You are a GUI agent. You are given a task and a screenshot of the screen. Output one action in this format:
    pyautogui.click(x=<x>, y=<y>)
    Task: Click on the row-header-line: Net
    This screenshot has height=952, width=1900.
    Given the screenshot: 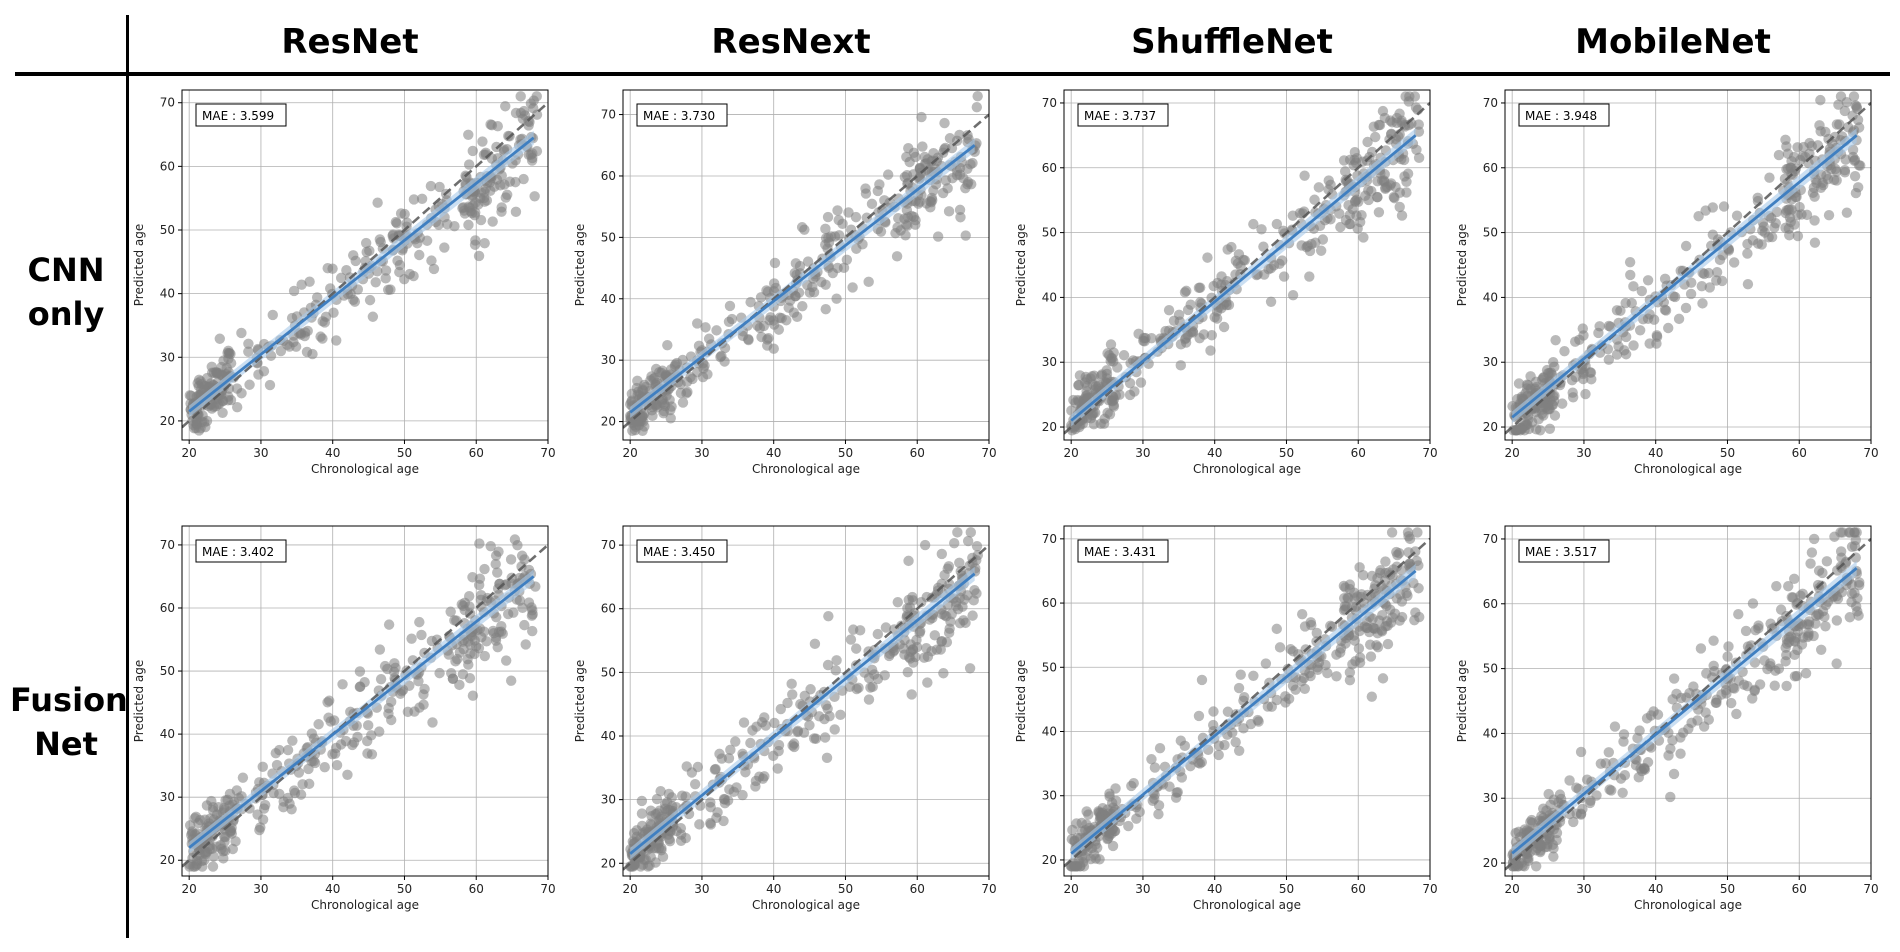 What is the action you would take?
    pyautogui.click(x=66, y=744)
    